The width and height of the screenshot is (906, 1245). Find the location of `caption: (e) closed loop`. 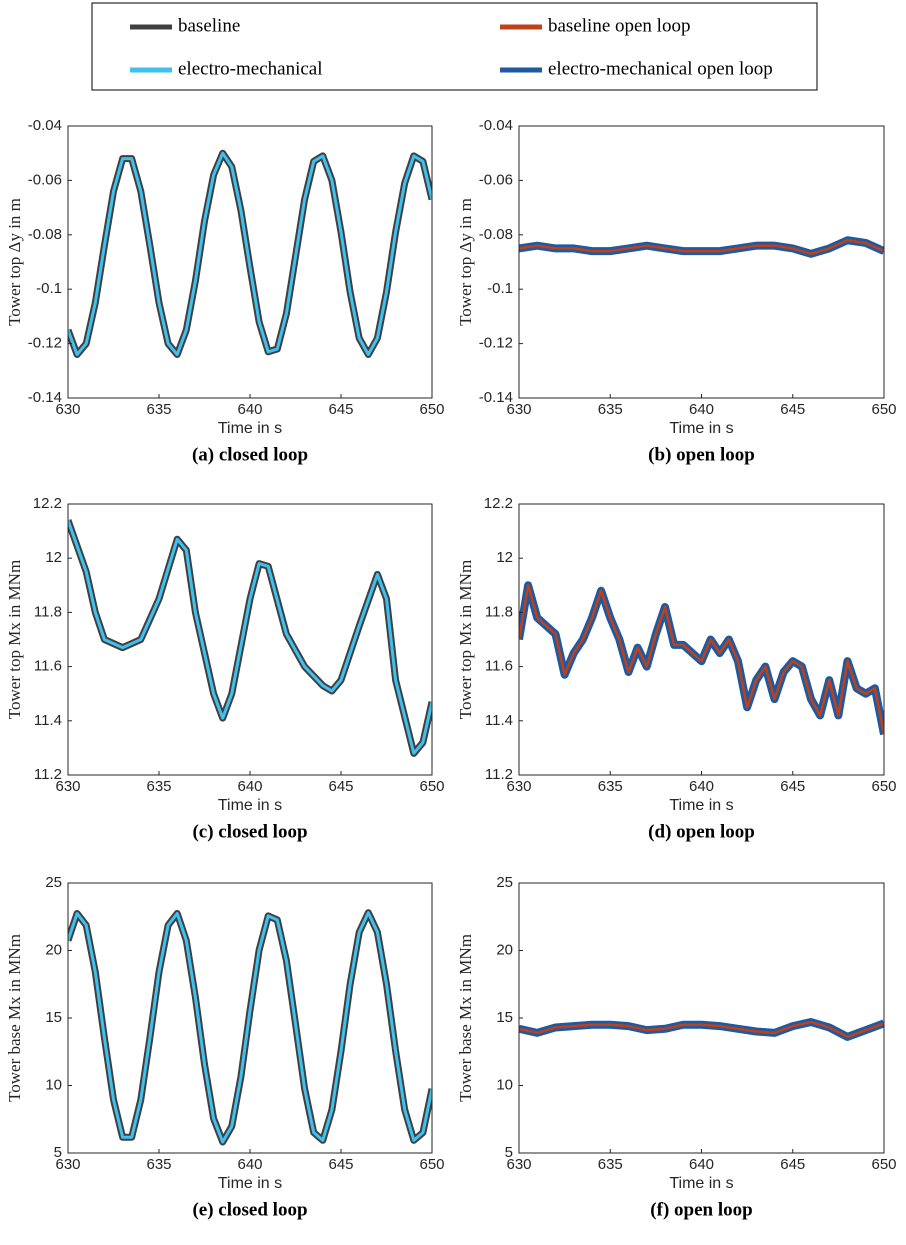

caption: (e) closed loop is located at coordinates (249, 1209).